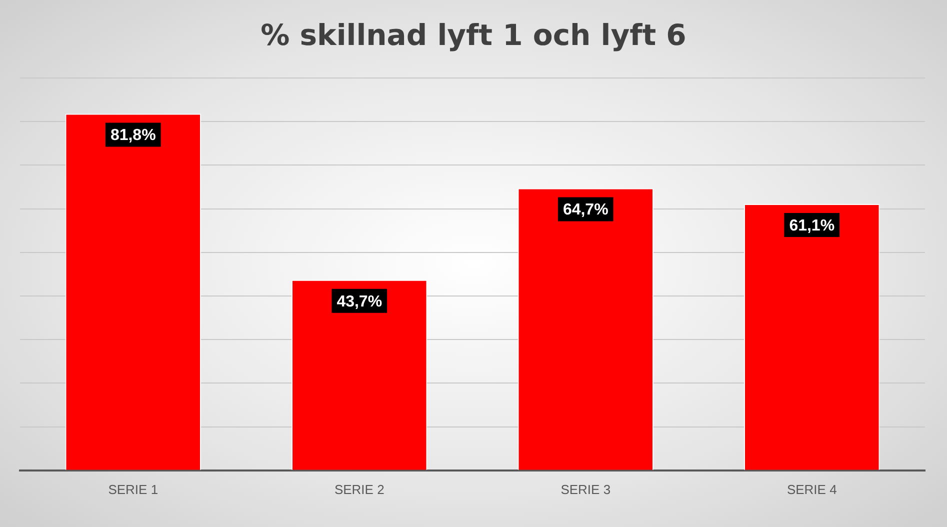  Describe the element at coordinates (811, 489) in the screenshot. I see `x-tick-label: SERIE 4` at that location.